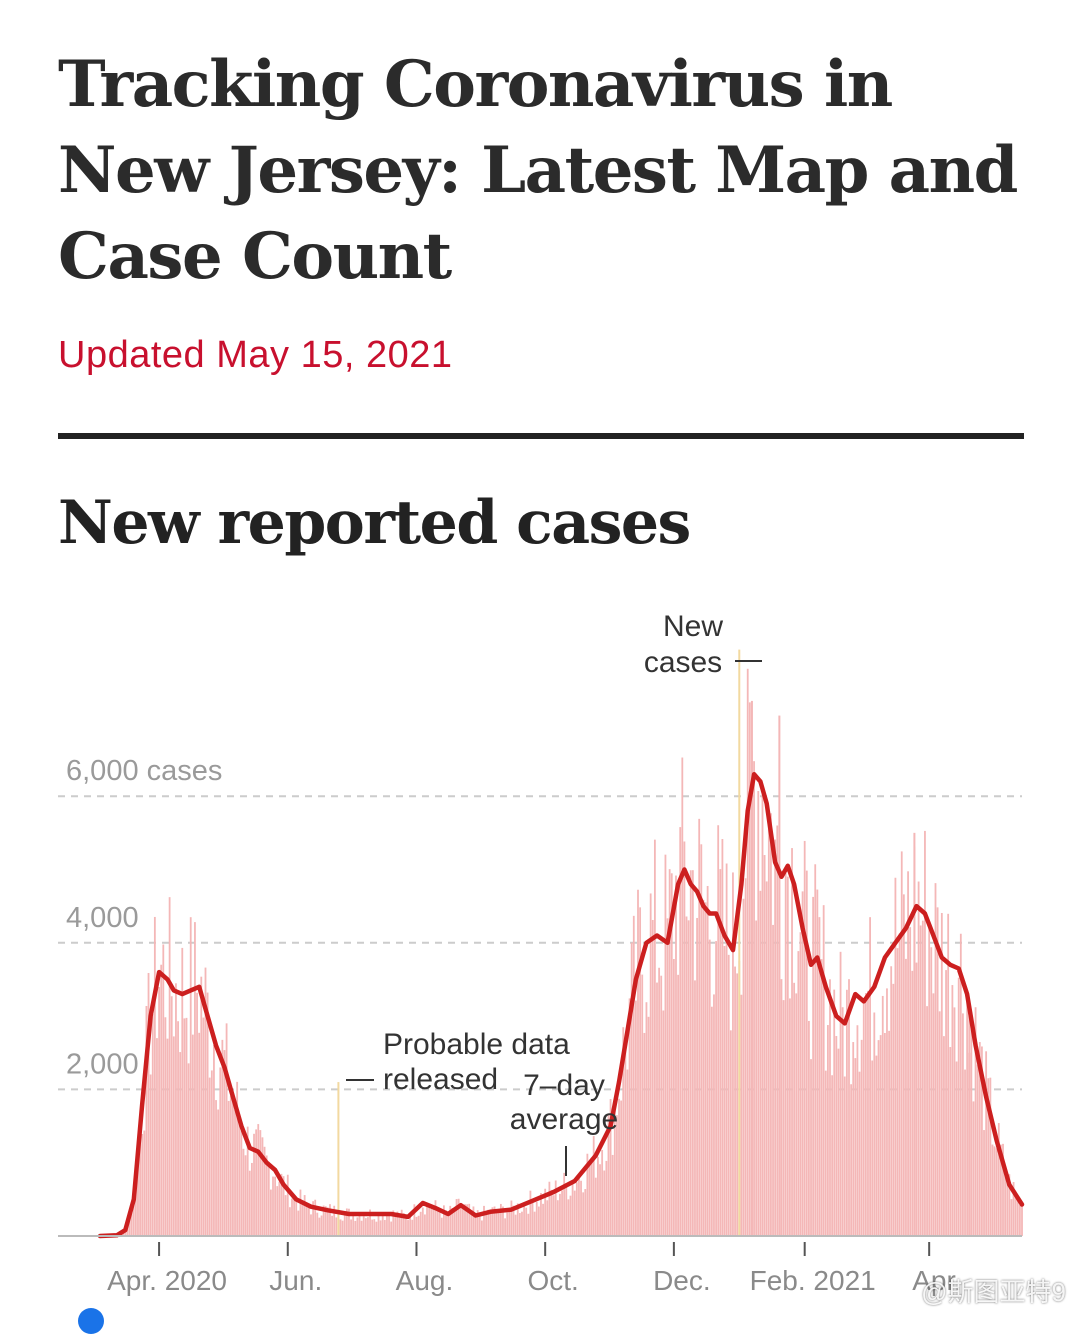 The image size is (1080, 1334). Describe the element at coordinates (993, 1290) in the screenshot. I see `watermark: @斯图亚特9` at that location.